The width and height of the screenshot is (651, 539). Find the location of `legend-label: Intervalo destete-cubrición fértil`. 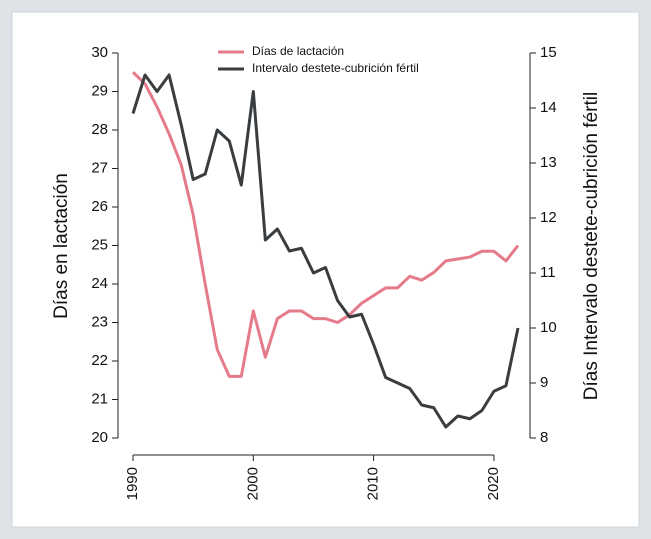

legend-label: Intervalo destete-cubrición fértil is located at coordinates (335, 68).